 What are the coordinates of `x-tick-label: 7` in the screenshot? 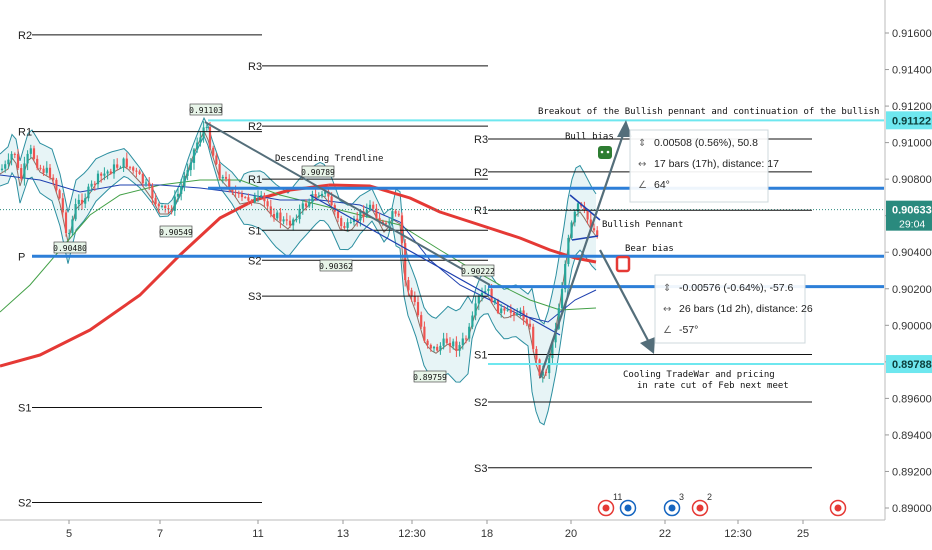 It's located at (160, 534).